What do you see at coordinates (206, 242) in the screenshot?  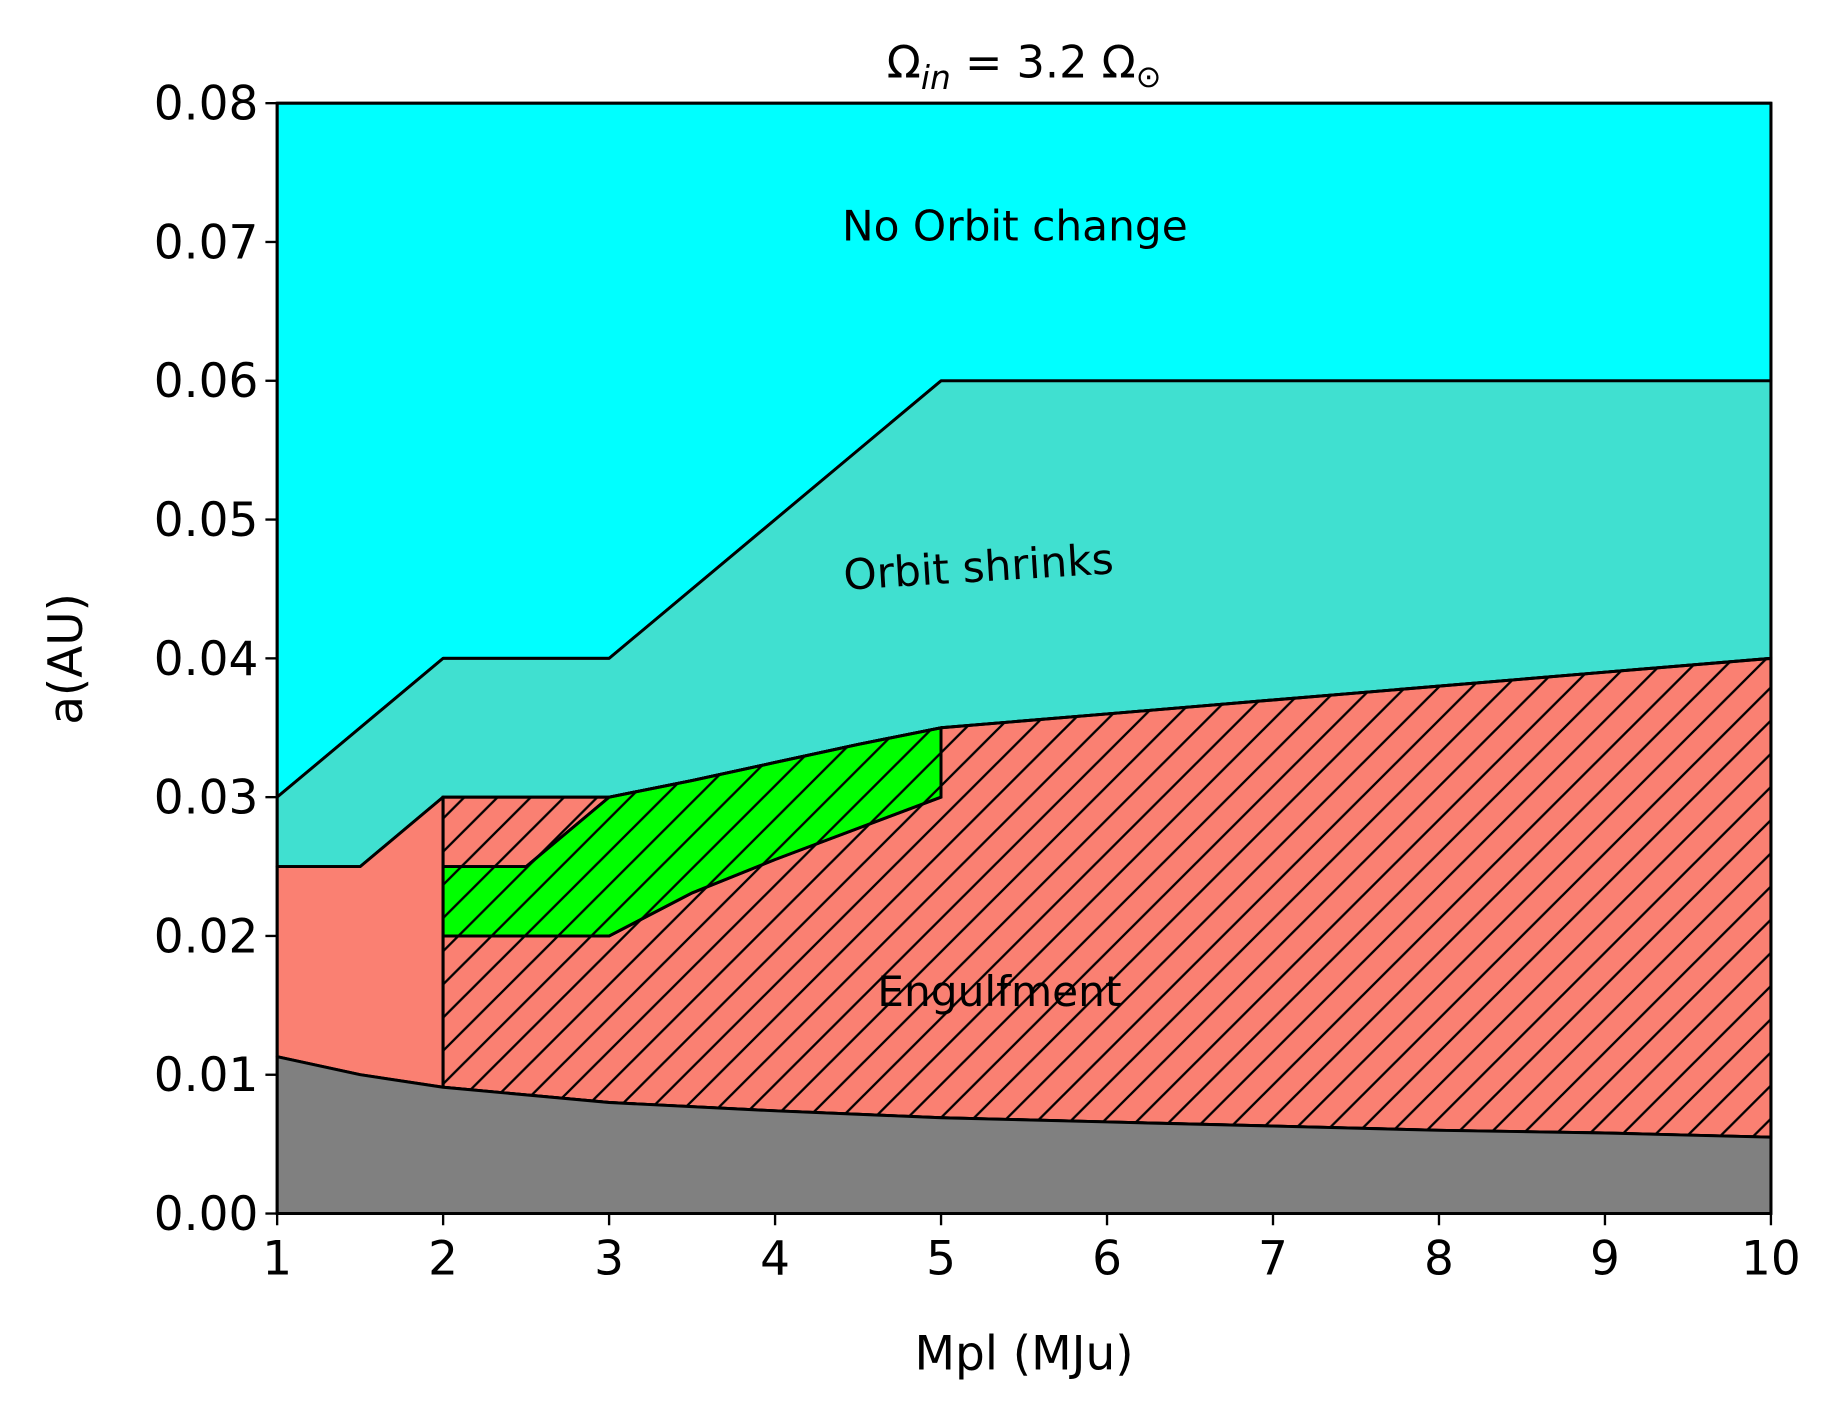 I see `y-tick-label: 0.07` at bounding box center [206, 242].